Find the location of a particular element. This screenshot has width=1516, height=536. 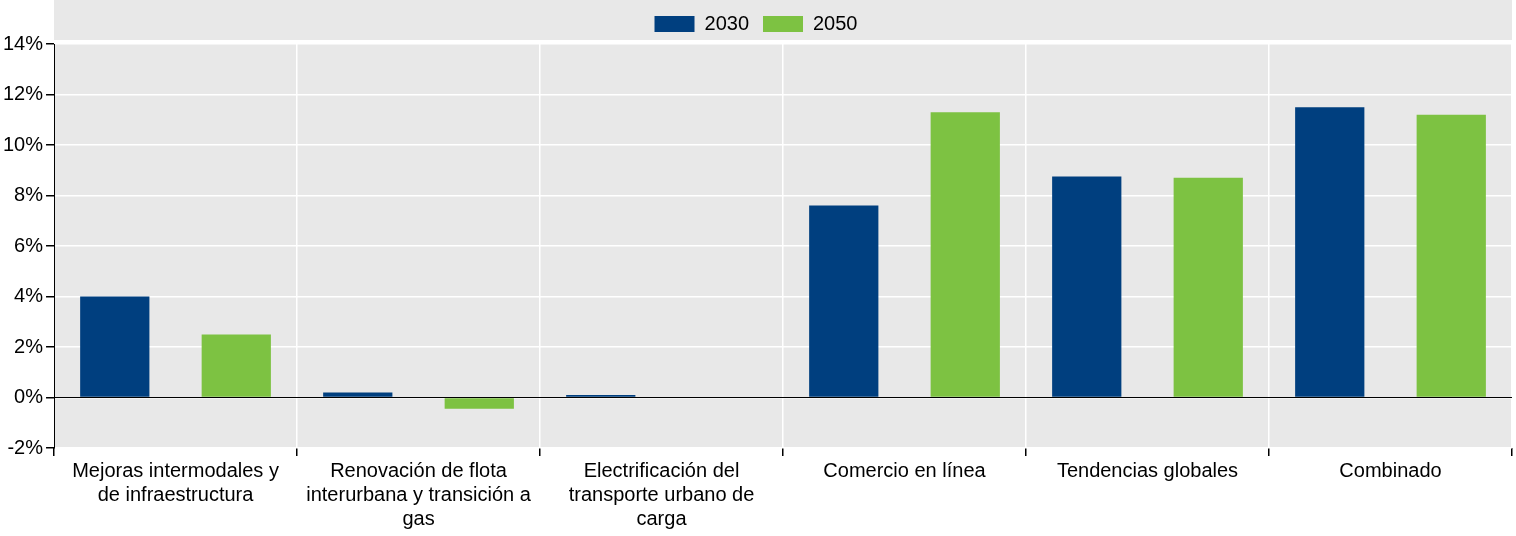

y-tick-label: 12% is located at coordinates (23, 93).